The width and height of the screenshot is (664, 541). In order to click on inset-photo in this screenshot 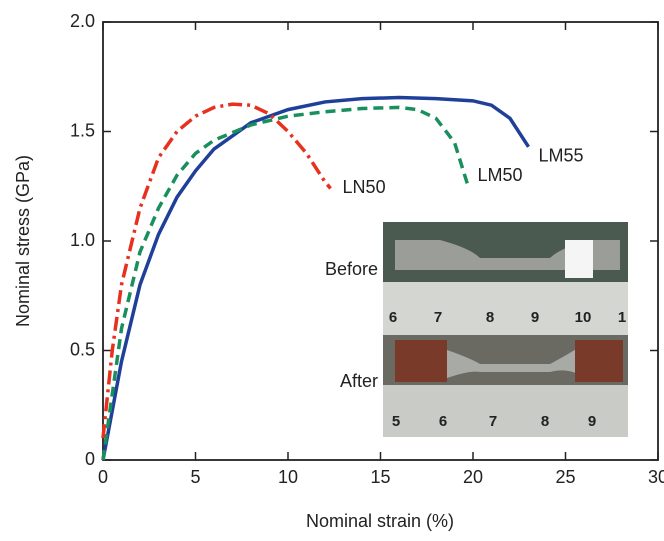, I will do `click(505, 329)`.